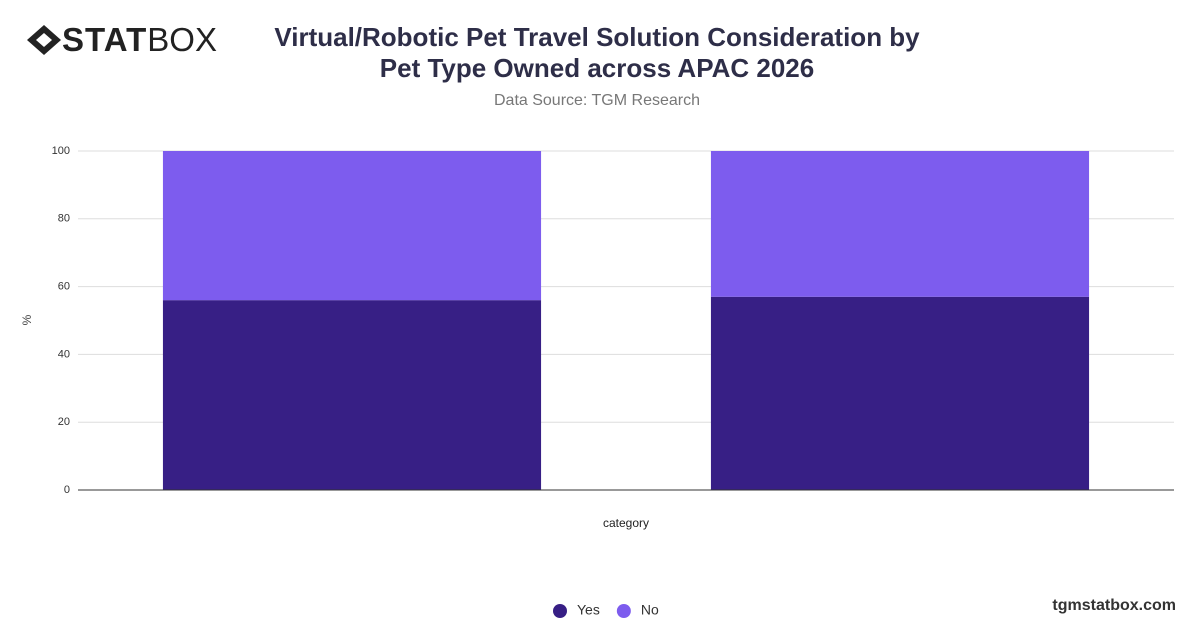 The image size is (1200, 628). What do you see at coordinates (64, 422) in the screenshot?
I see `y-tick-label: 20` at bounding box center [64, 422].